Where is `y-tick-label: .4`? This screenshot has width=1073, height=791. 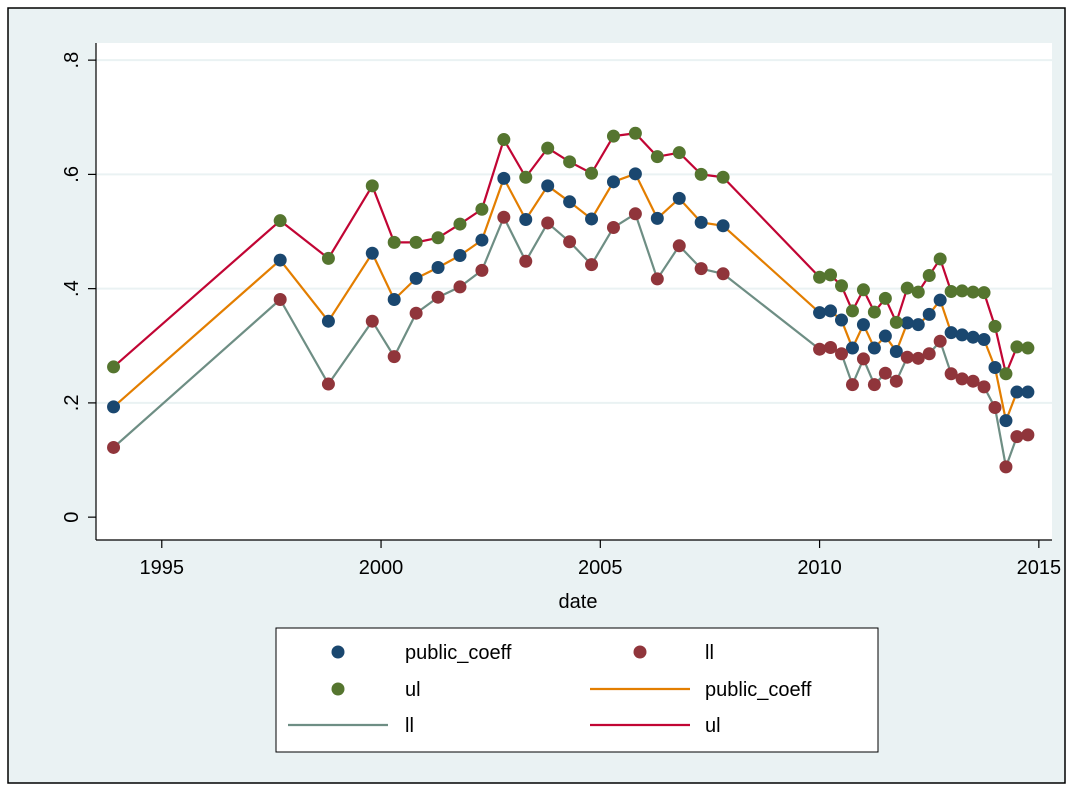
y-tick-label: .4 is located at coordinates (72, 288).